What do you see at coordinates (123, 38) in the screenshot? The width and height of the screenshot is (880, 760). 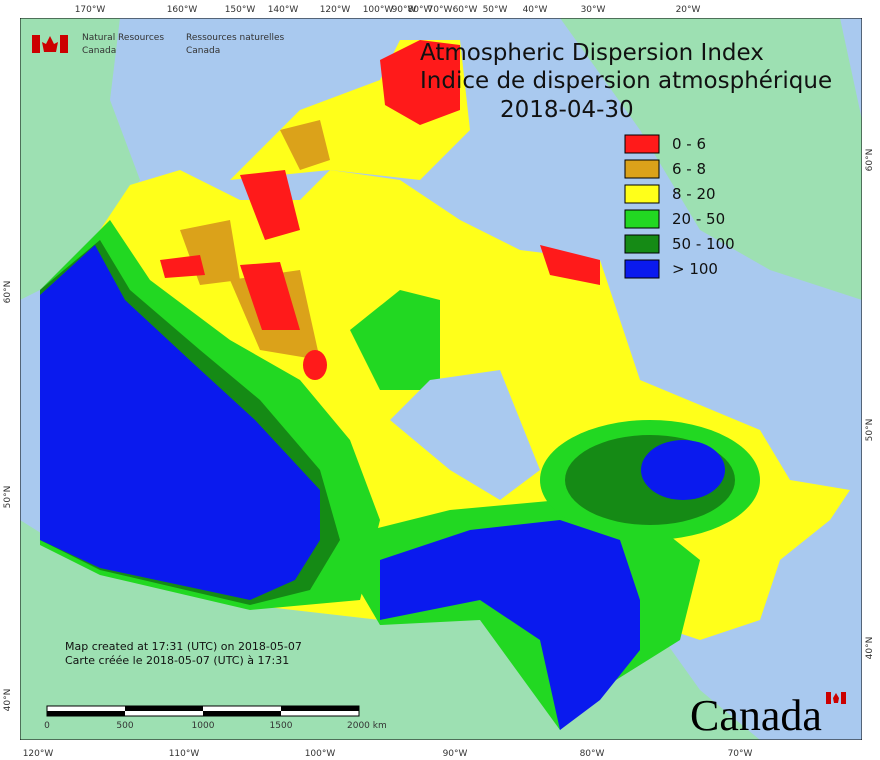 I see `logo-text: Natural Resources` at bounding box center [123, 38].